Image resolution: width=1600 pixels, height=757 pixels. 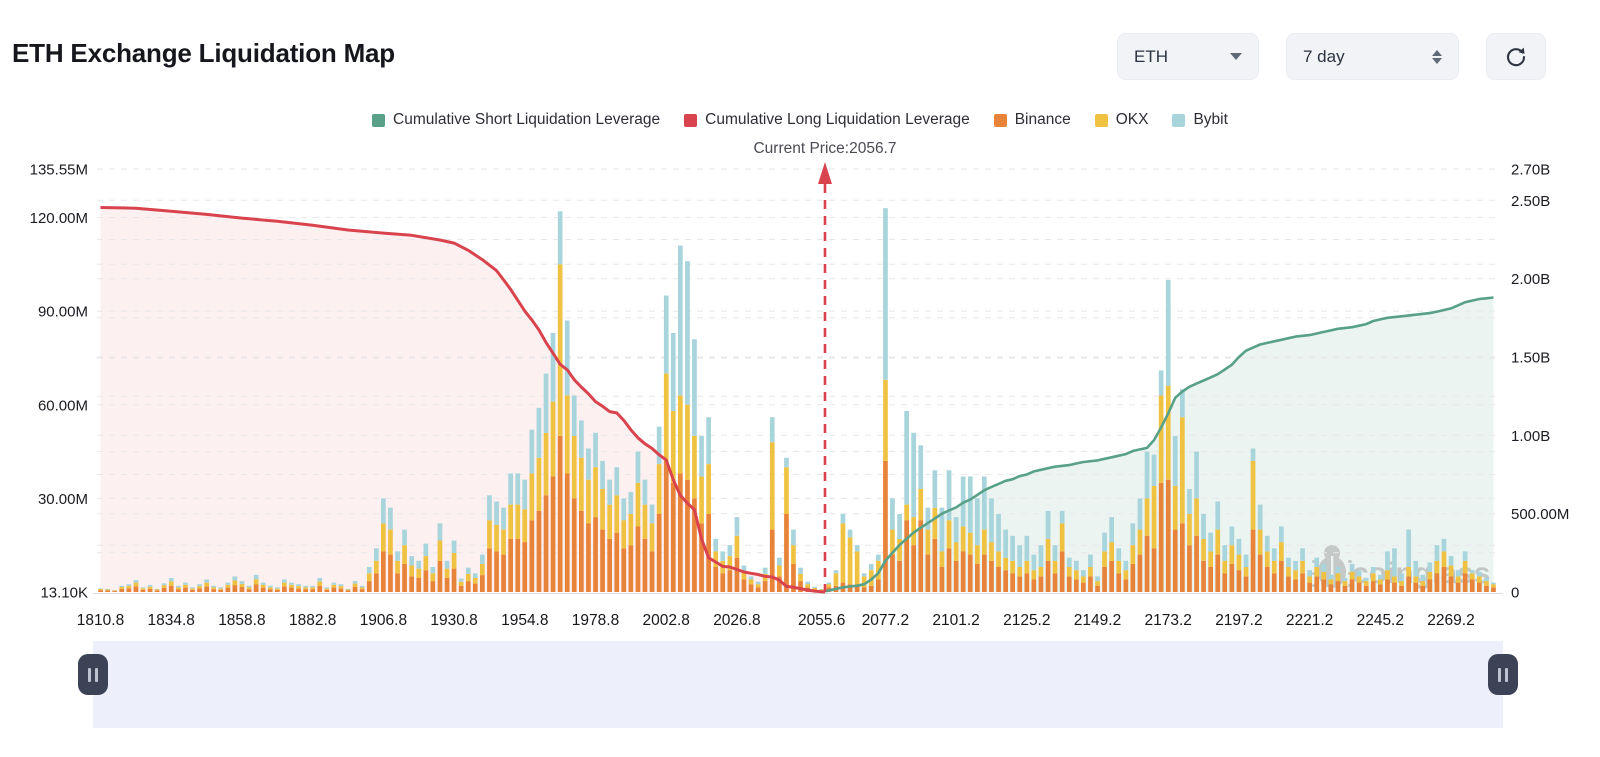 What do you see at coordinates (1530, 170) in the screenshot?
I see `svg-text: 2.70B` at bounding box center [1530, 170].